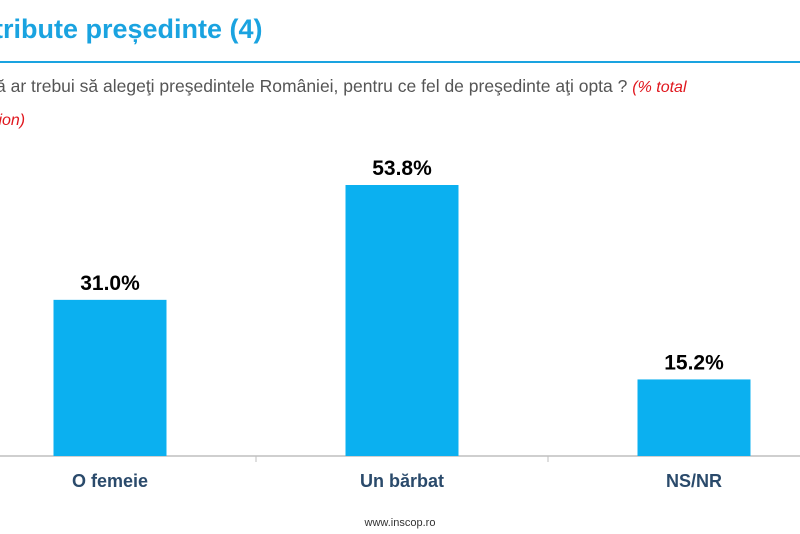 The width and height of the screenshot is (800, 534). What do you see at coordinates (402, 481) in the screenshot?
I see `category-label: Un bărbat` at bounding box center [402, 481].